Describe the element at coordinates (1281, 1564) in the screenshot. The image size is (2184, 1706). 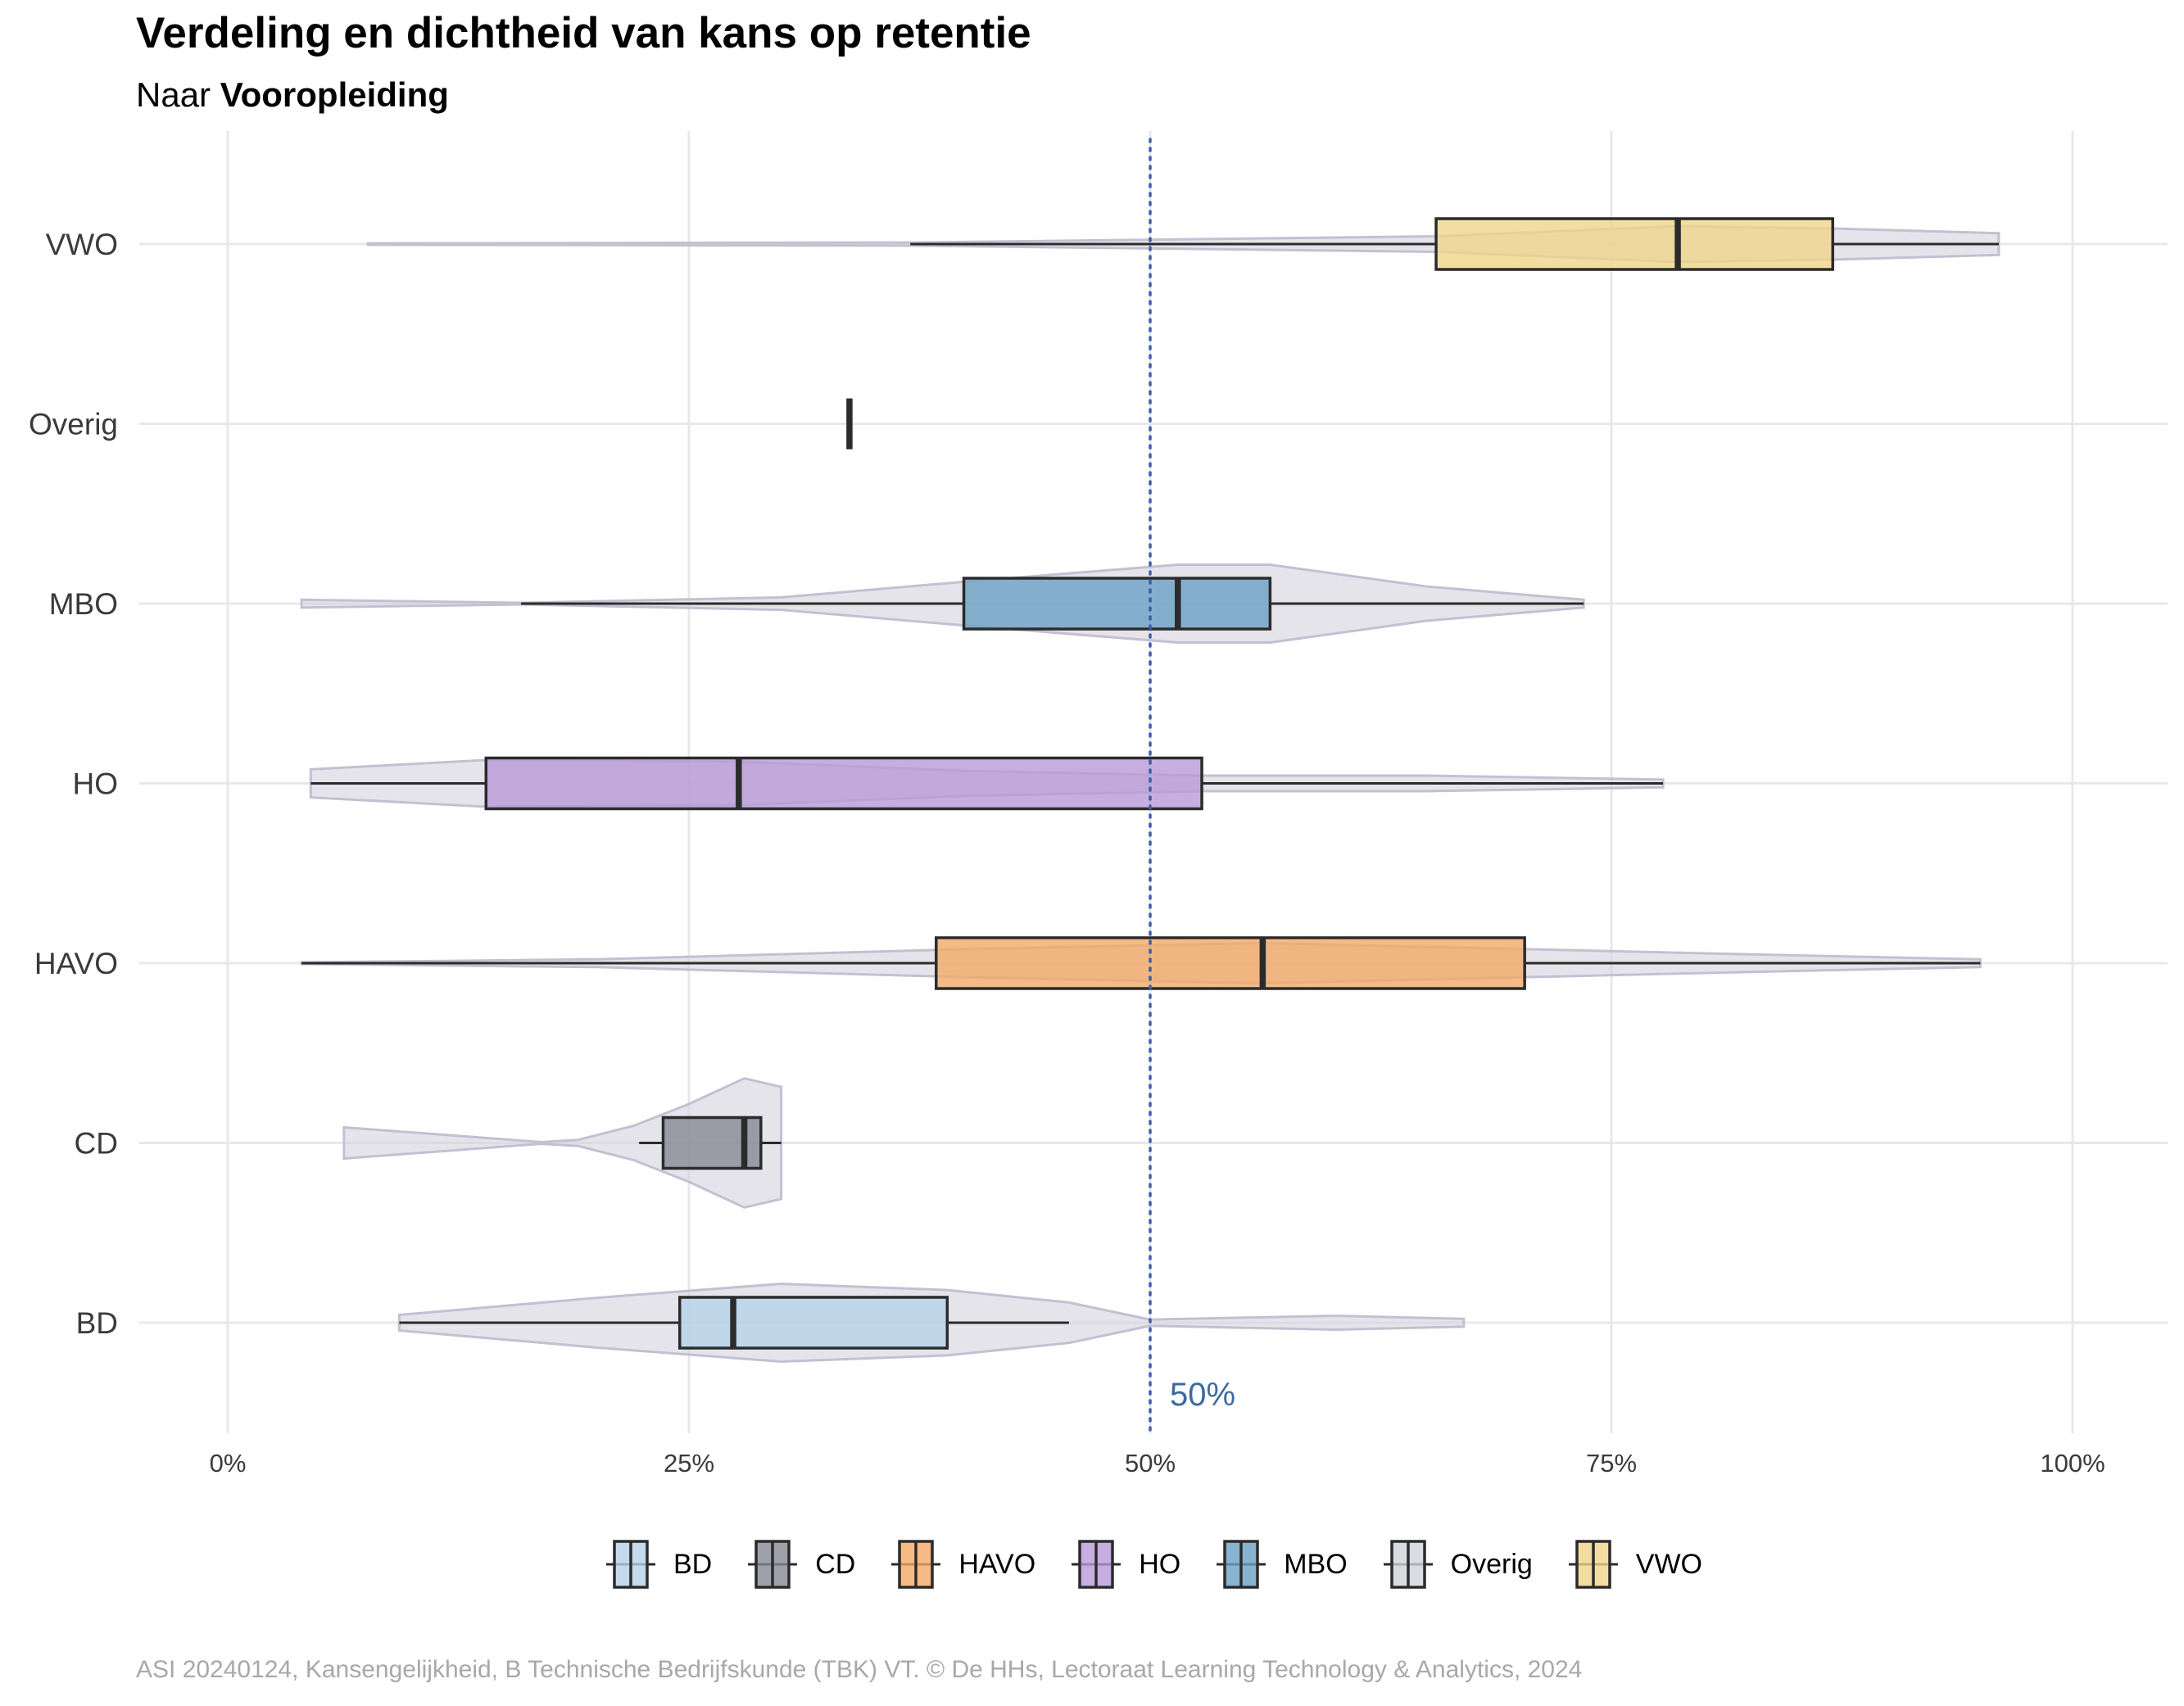
I see `legend-item-mbo: MBO` at that location.